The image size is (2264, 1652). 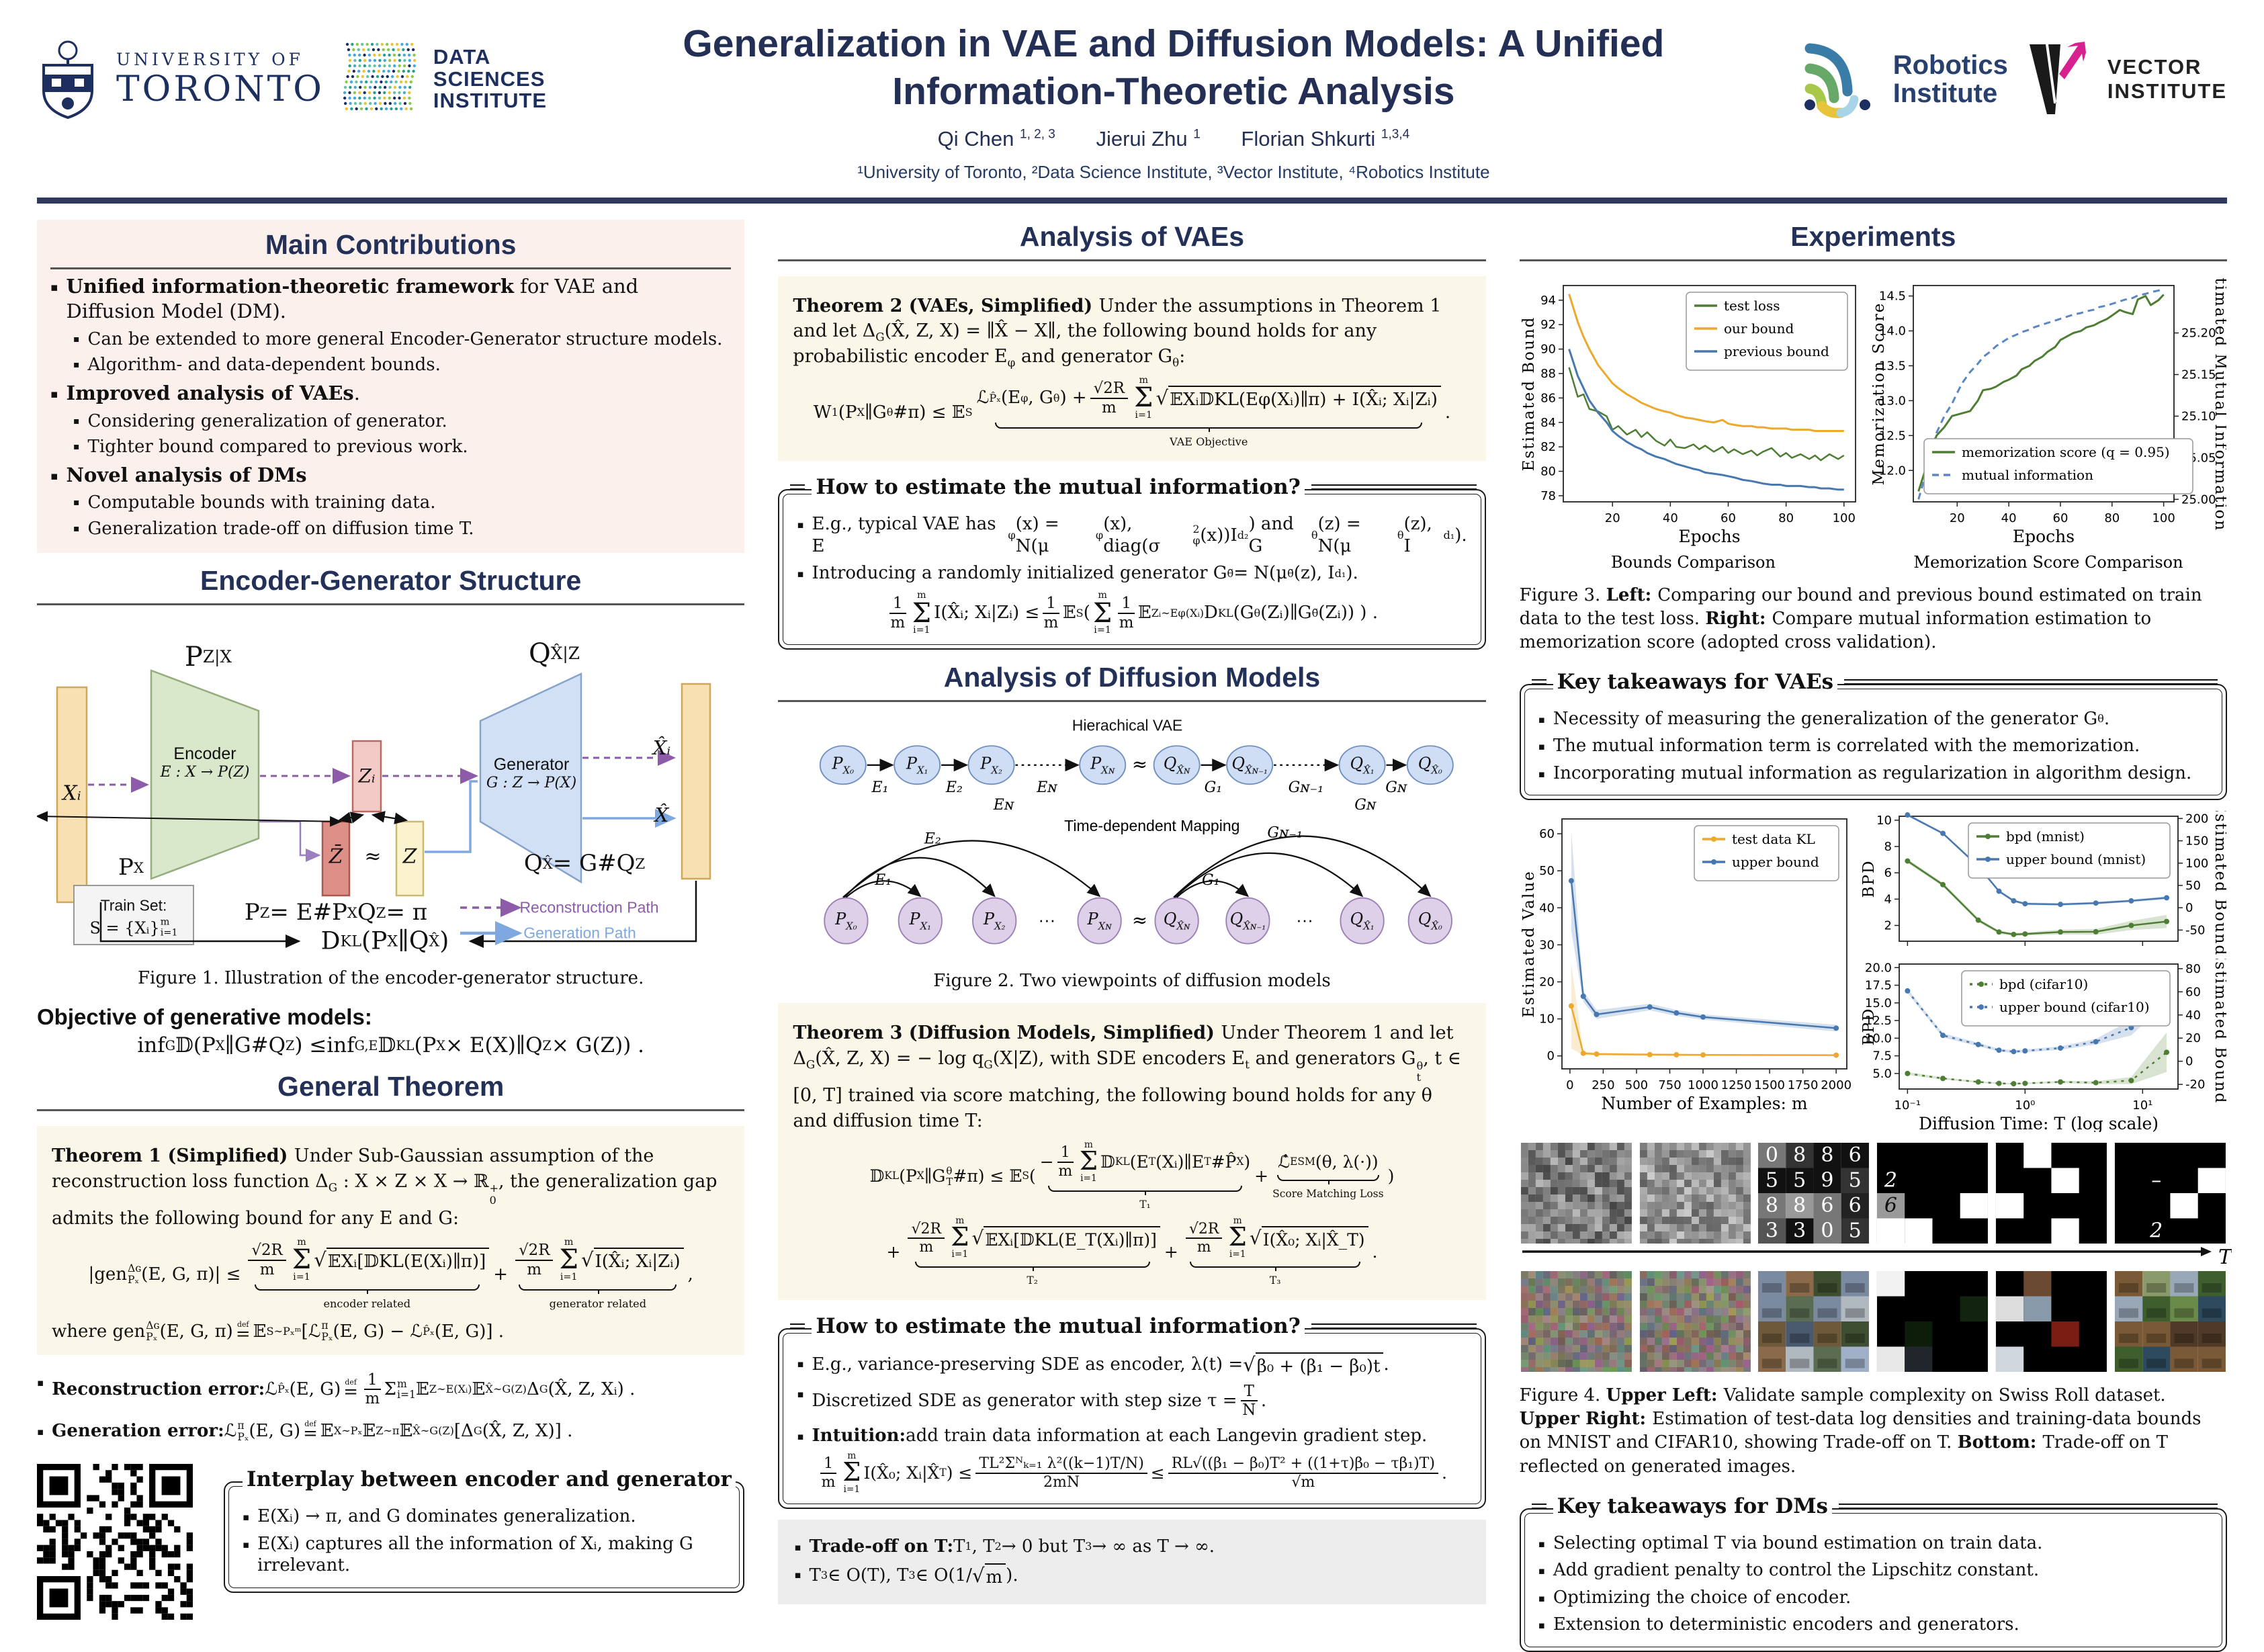 I want to click on experiments-title: Experiments, so click(x=1873, y=236).